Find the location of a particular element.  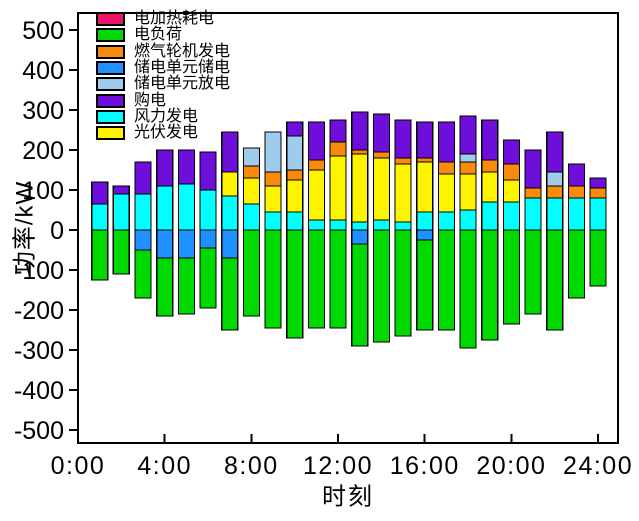

bar-segment-储电单元储电-h6 is located at coordinates (208, 239).